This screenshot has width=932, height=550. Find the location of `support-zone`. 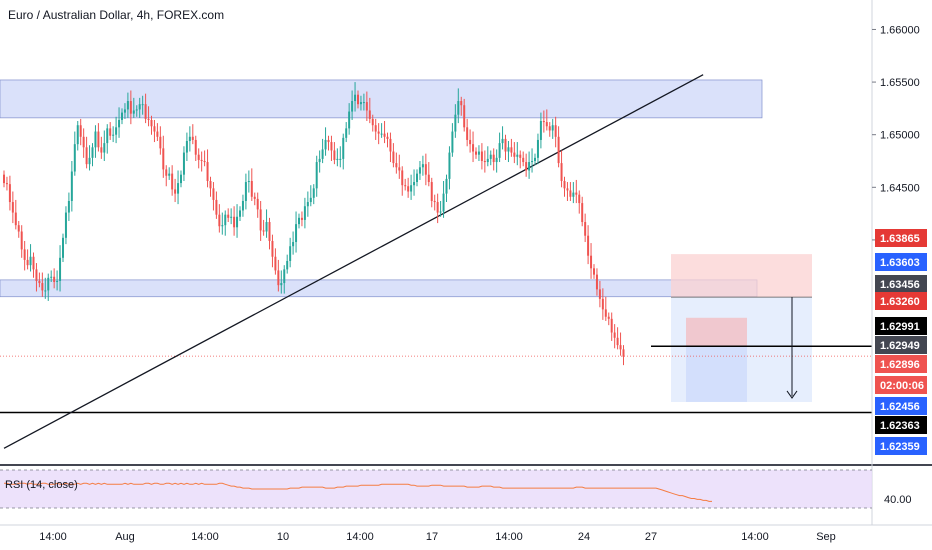

support-zone is located at coordinates (379, 288).